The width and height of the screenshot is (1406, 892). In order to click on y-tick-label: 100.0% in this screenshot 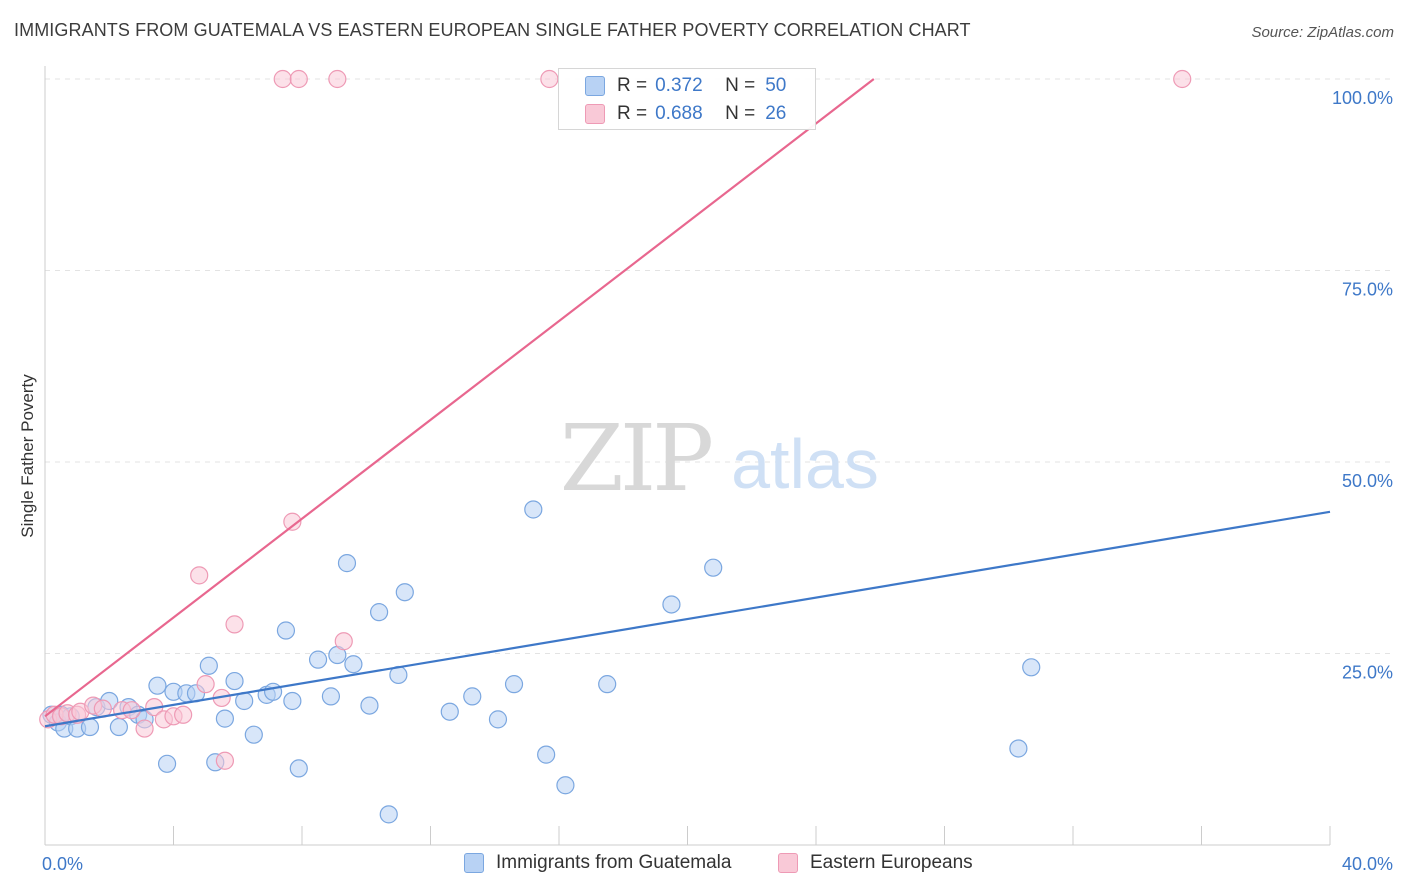, I will do `click(1362, 98)`.